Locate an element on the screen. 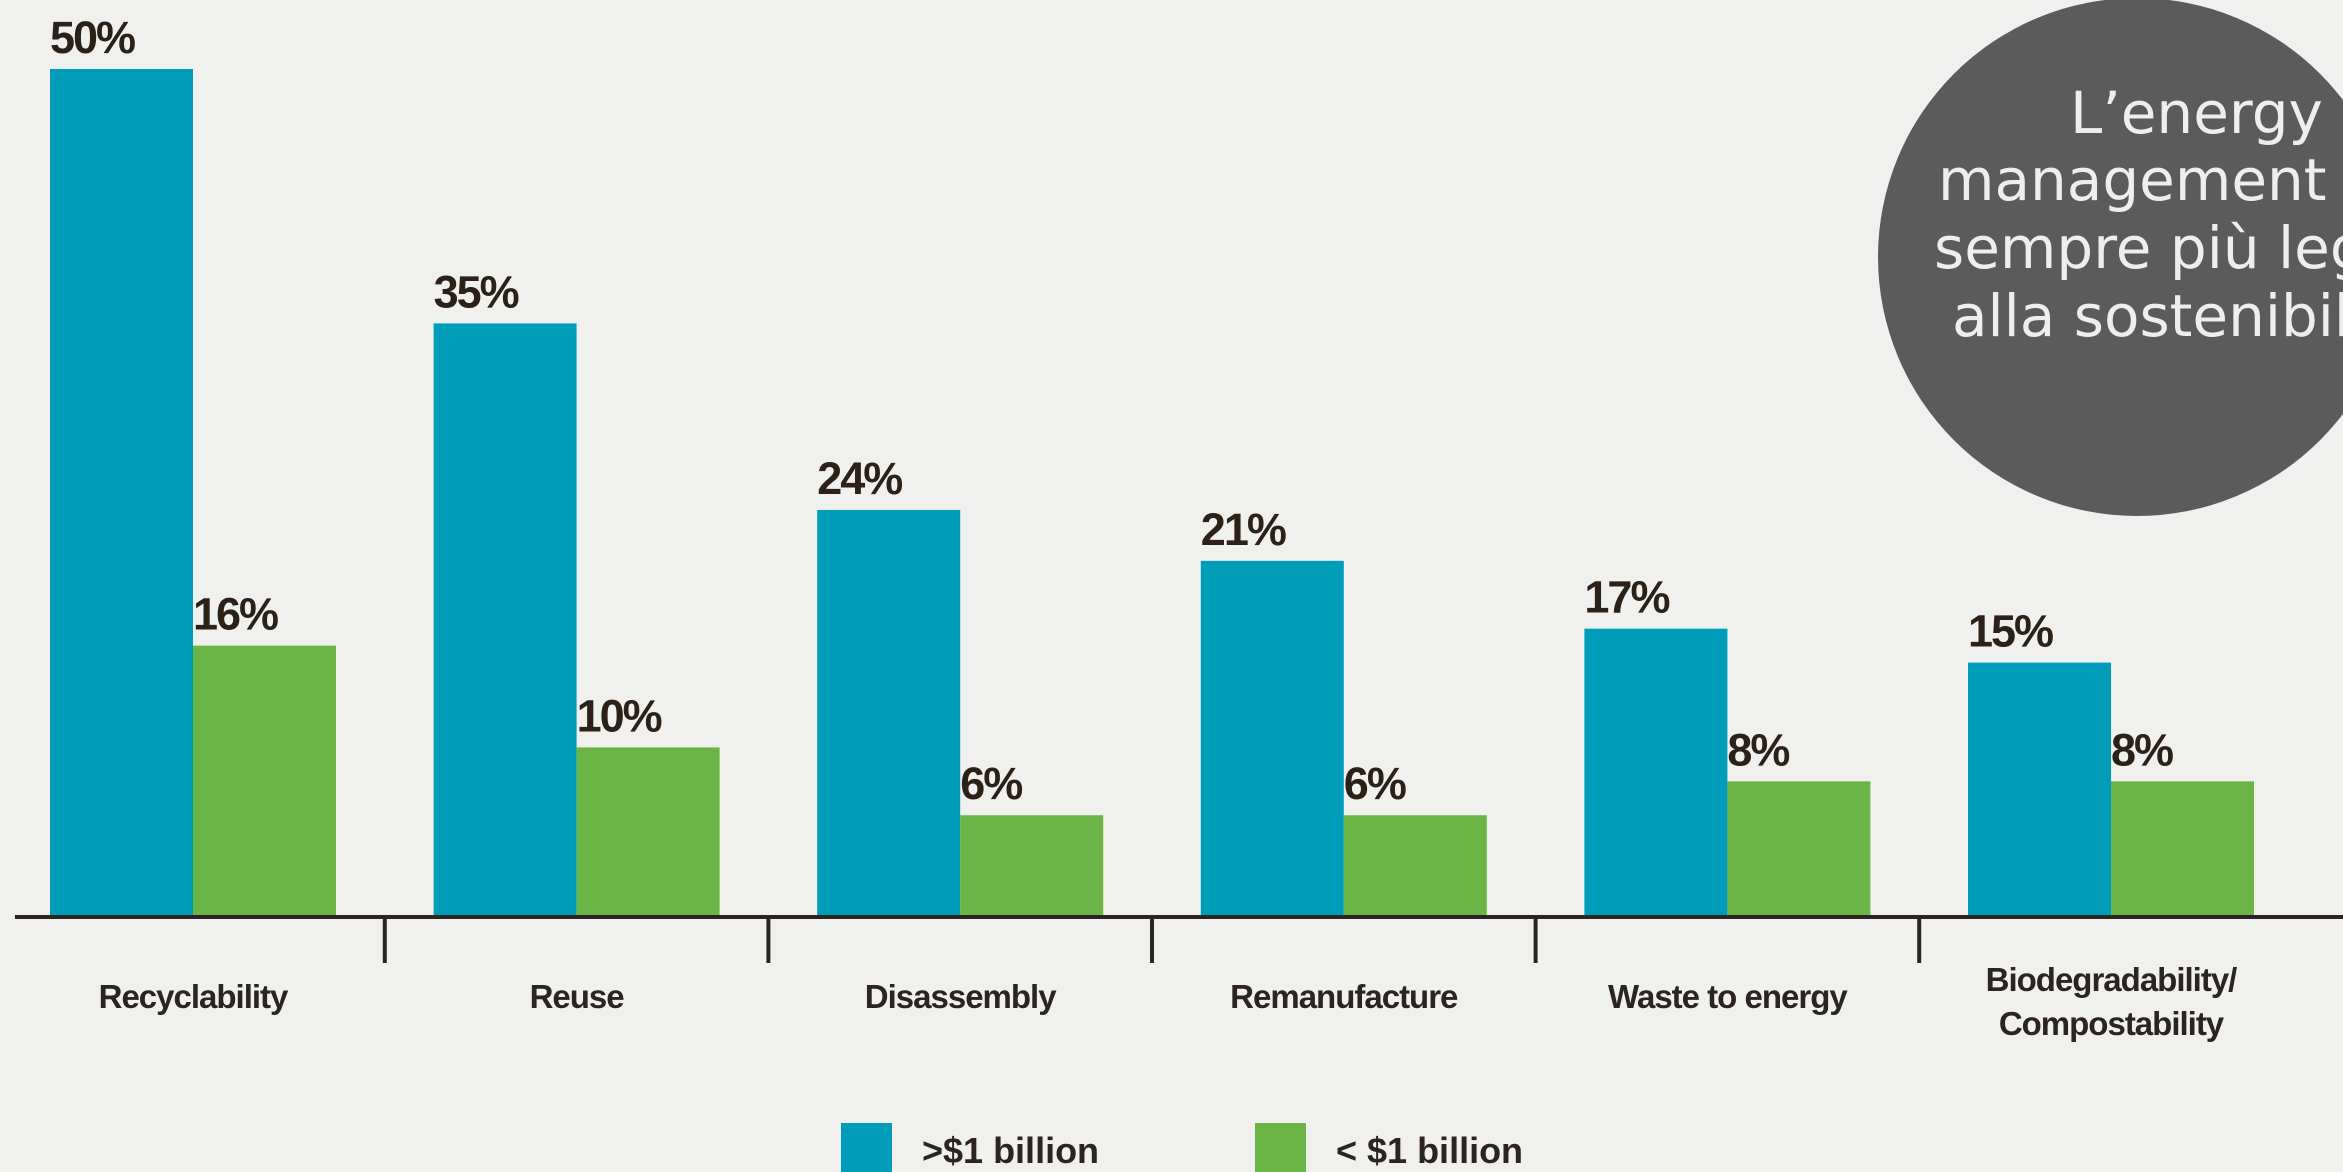 The height and width of the screenshot is (1172, 2343). x-tick-label: Remanufacture is located at coordinates (1344, 996).